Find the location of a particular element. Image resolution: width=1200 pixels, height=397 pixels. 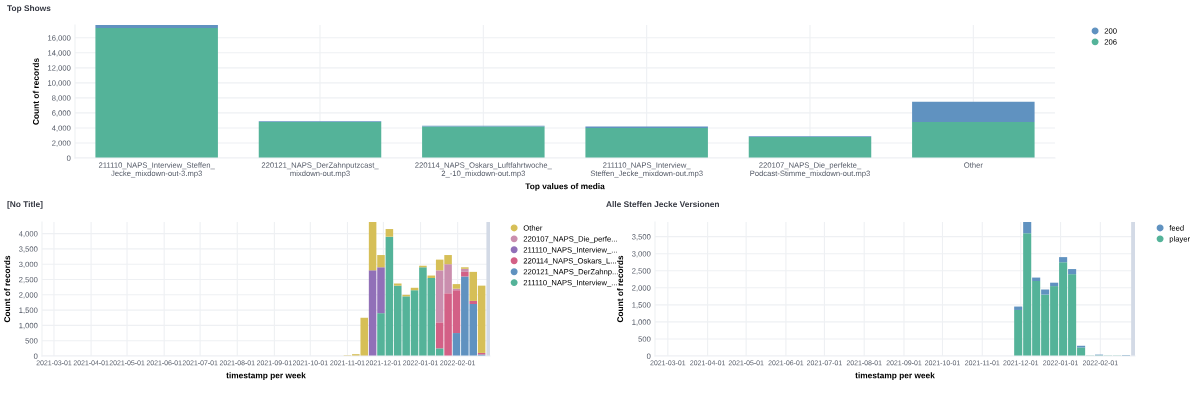

chart-title: Top Shows is located at coordinates (29, 9).